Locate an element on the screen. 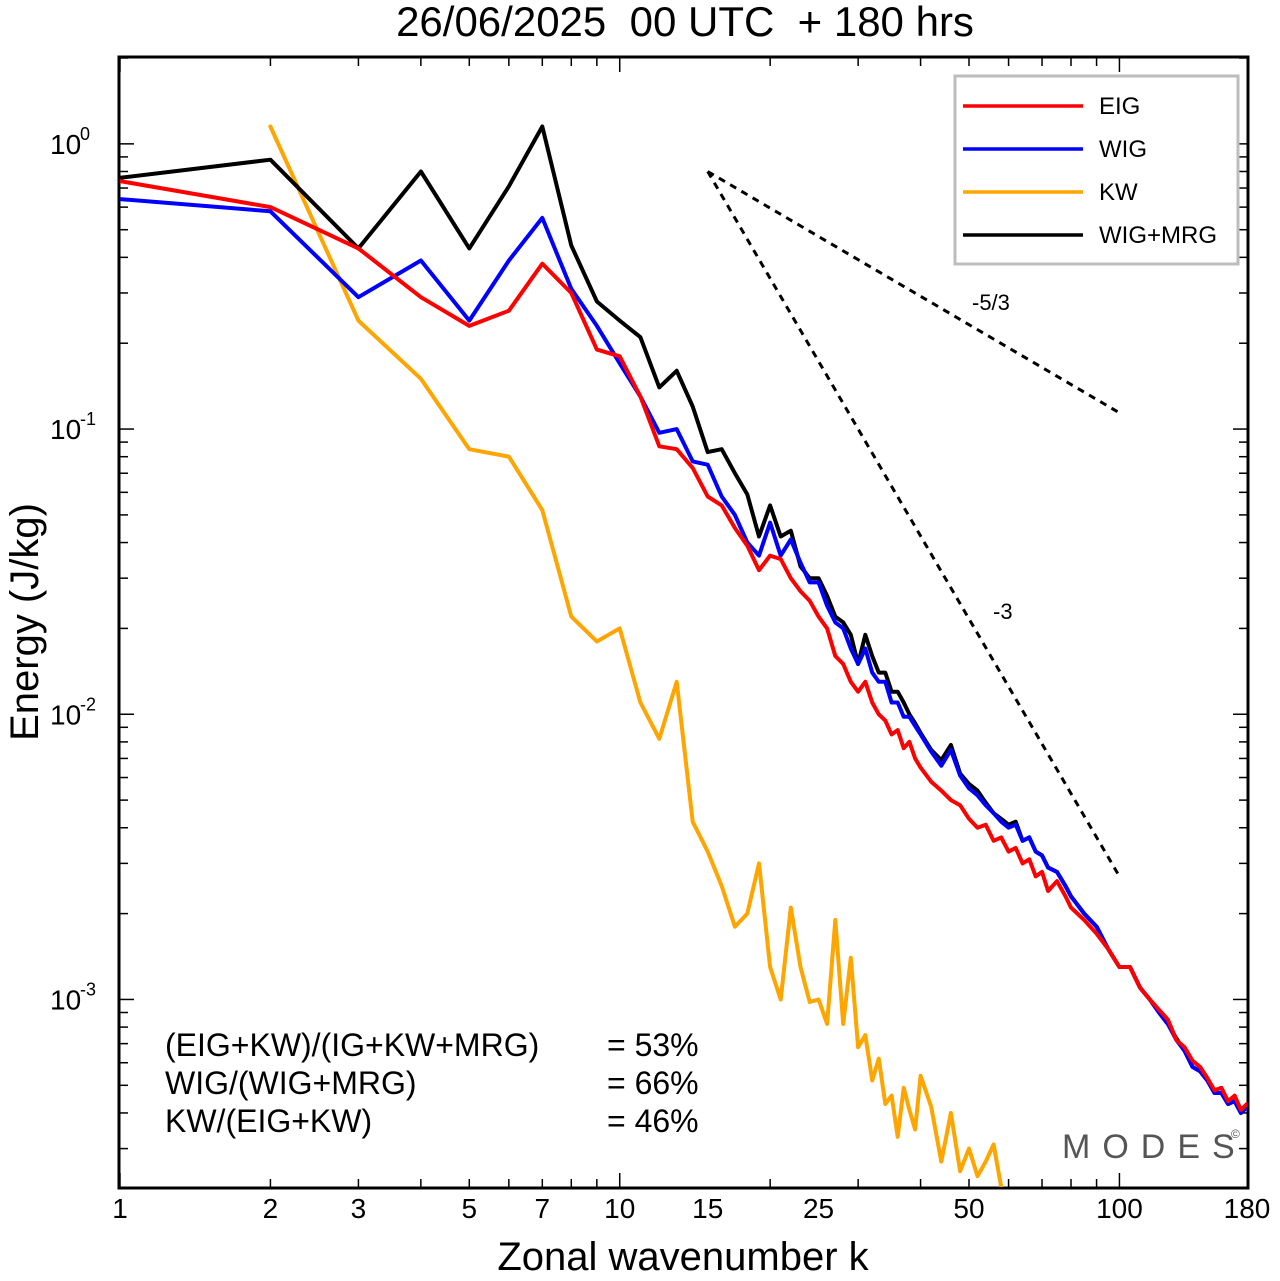  ratio-value: = 53% is located at coordinates (653, 1045).